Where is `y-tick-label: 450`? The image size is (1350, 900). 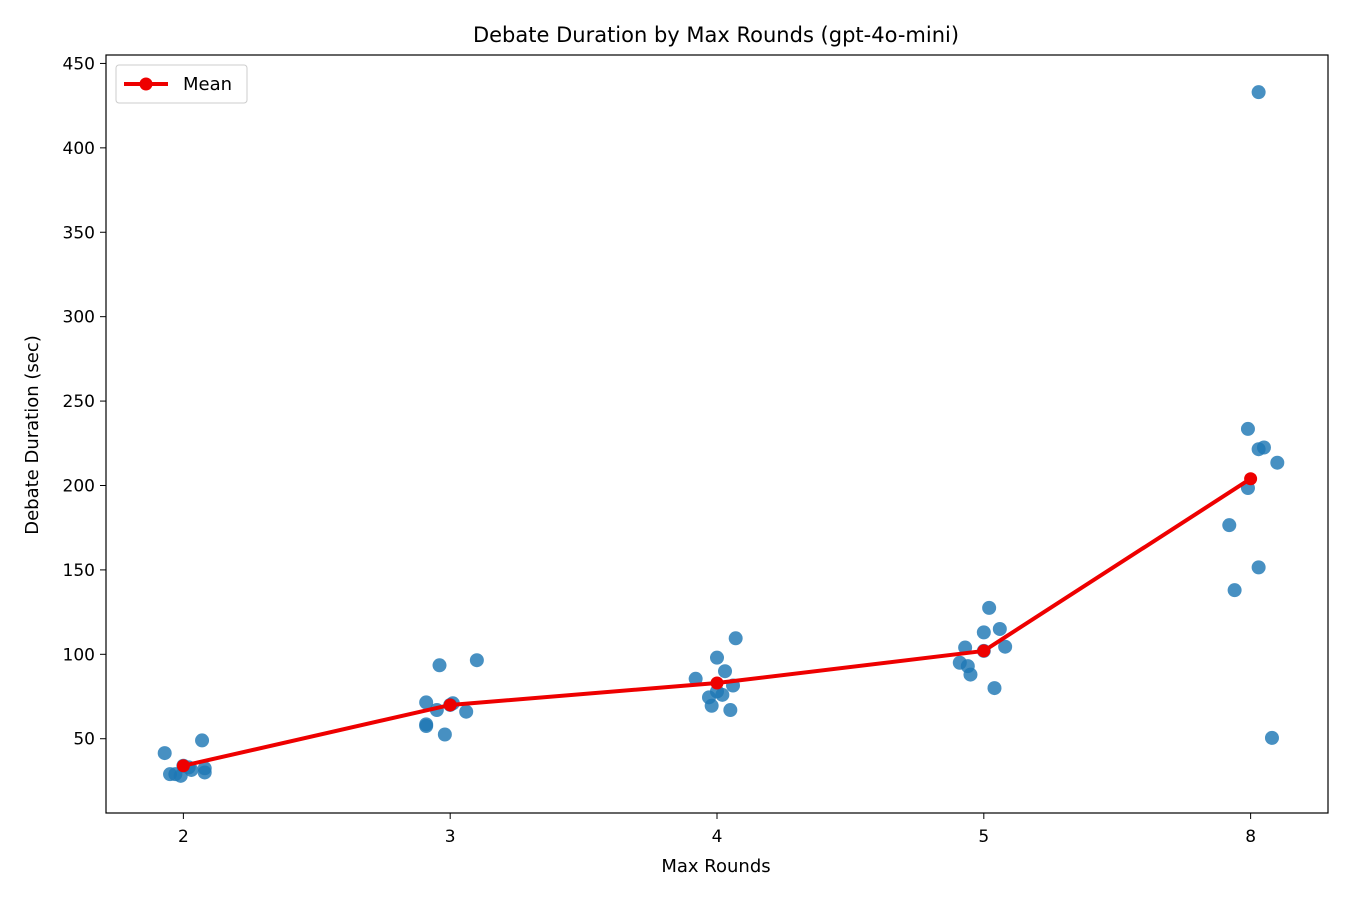
y-tick-label: 450 is located at coordinates (79, 64).